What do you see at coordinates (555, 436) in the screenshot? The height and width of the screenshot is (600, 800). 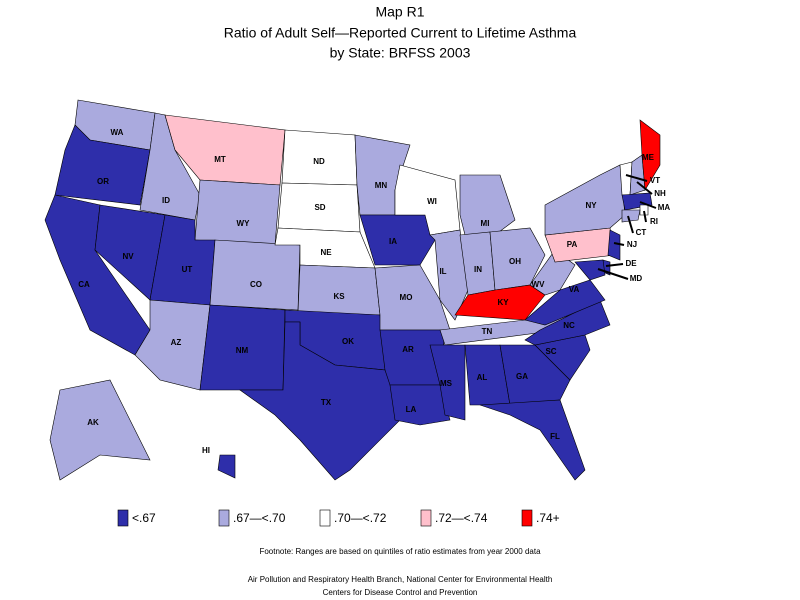 I see `state-label: FL` at bounding box center [555, 436].